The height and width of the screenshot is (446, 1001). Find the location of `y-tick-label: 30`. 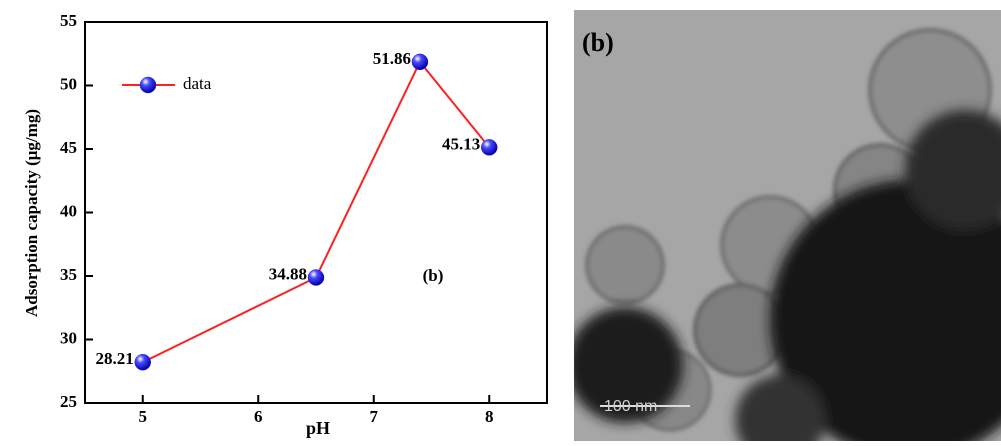

y-tick-label: 30 is located at coordinates (68, 337).